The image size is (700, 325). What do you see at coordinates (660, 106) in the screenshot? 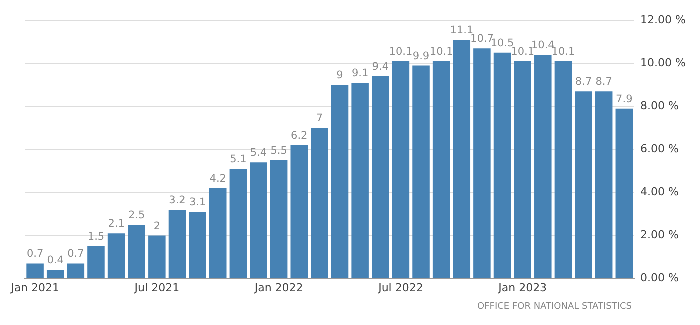
I see `y-tick-label: 8.00 %` at bounding box center [660, 106].